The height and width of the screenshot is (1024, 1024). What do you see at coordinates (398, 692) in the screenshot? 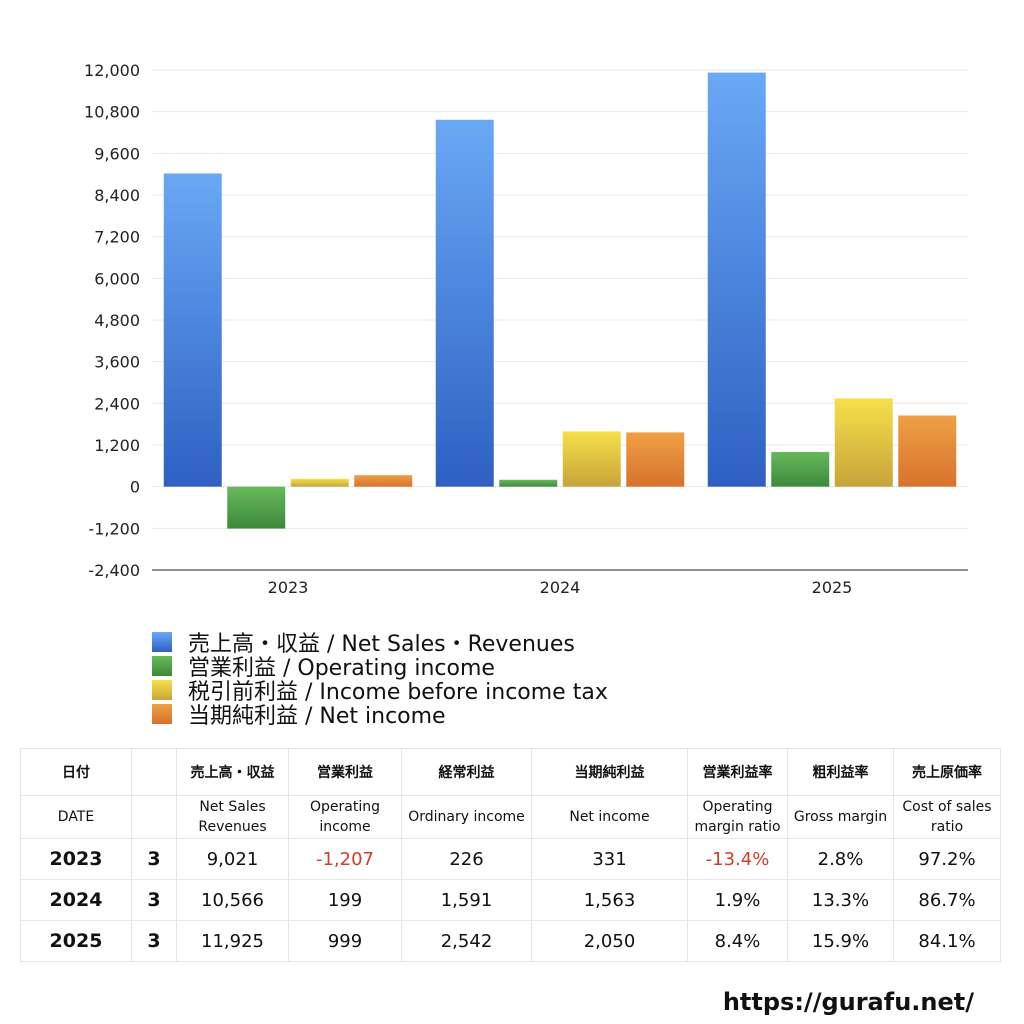
I see `legend-label-income-before-tax: 税引前利益 / Income before income tax` at bounding box center [398, 692].